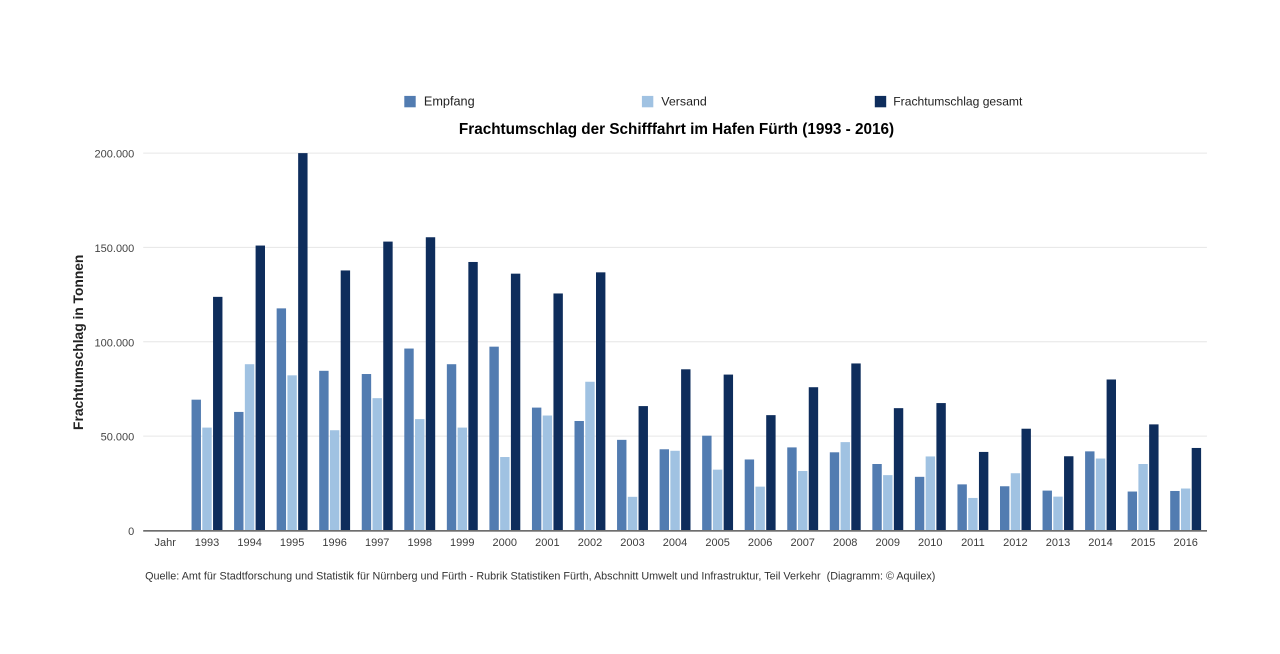 The image size is (1280, 654). What do you see at coordinates (973, 543) in the screenshot?
I see `svg-text: 2011` at bounding box center [973, 543].